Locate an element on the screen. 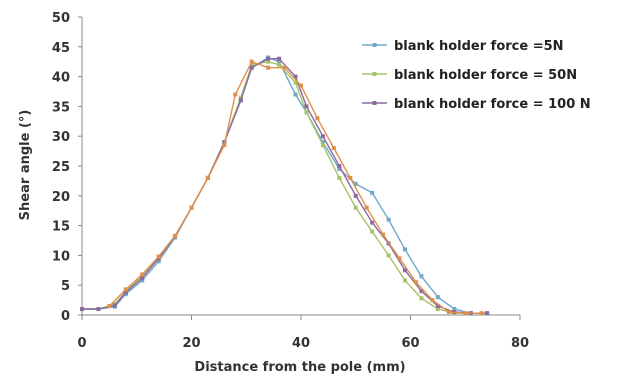 This screenshot has width=622, height=376. legend-item: blank holder force = 50N is located at coordinates (469, 75).